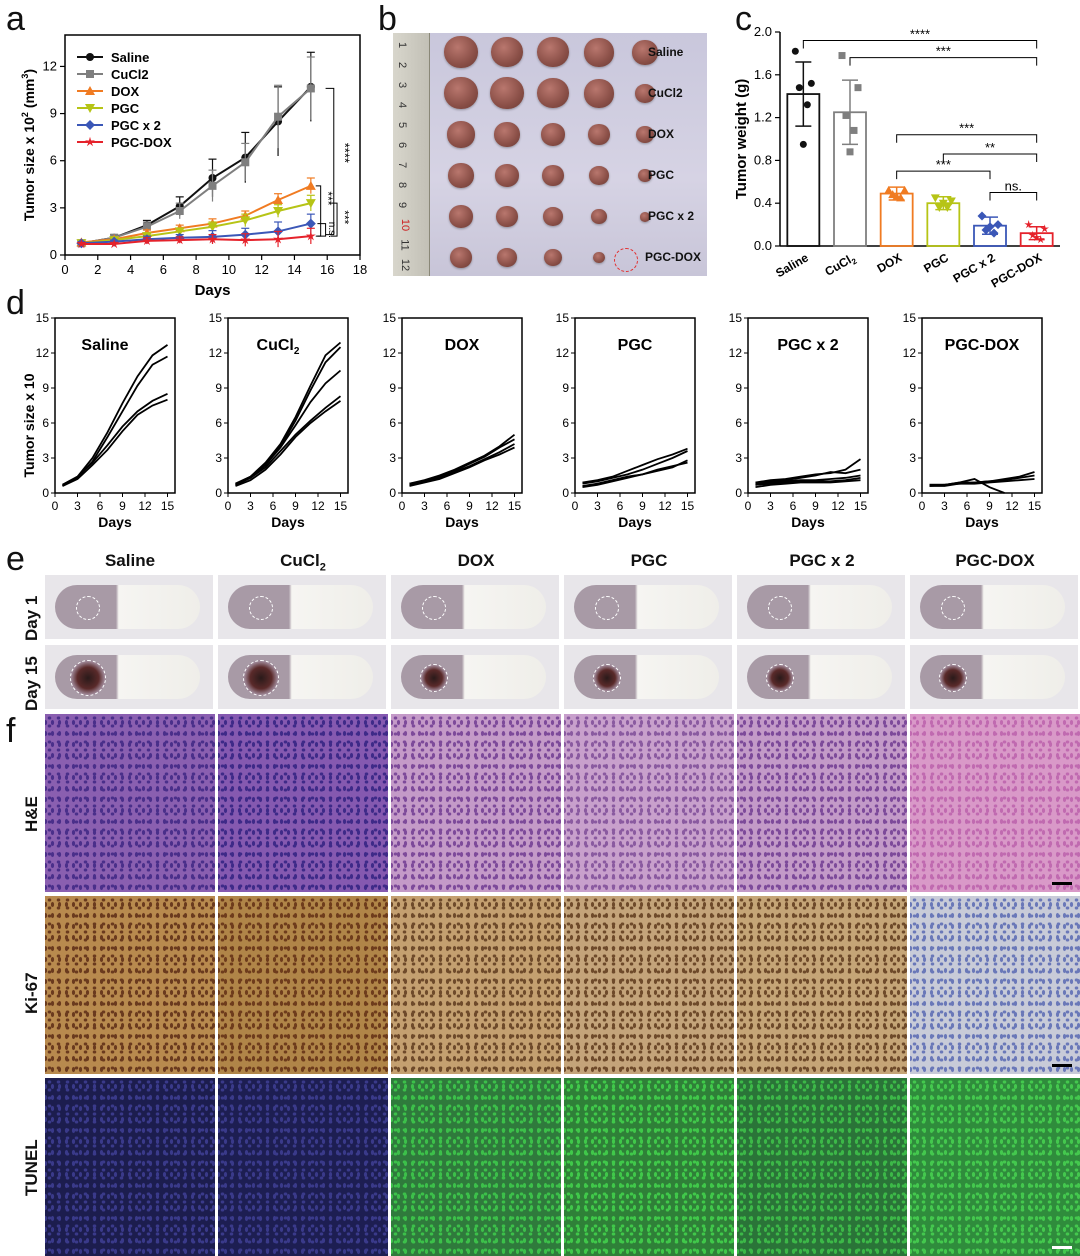 This screenshot has height=1256, width=1080. Describe the element at coordinates (912, 458) in the screenshot. I see `y-tick-label: 3` at that location.